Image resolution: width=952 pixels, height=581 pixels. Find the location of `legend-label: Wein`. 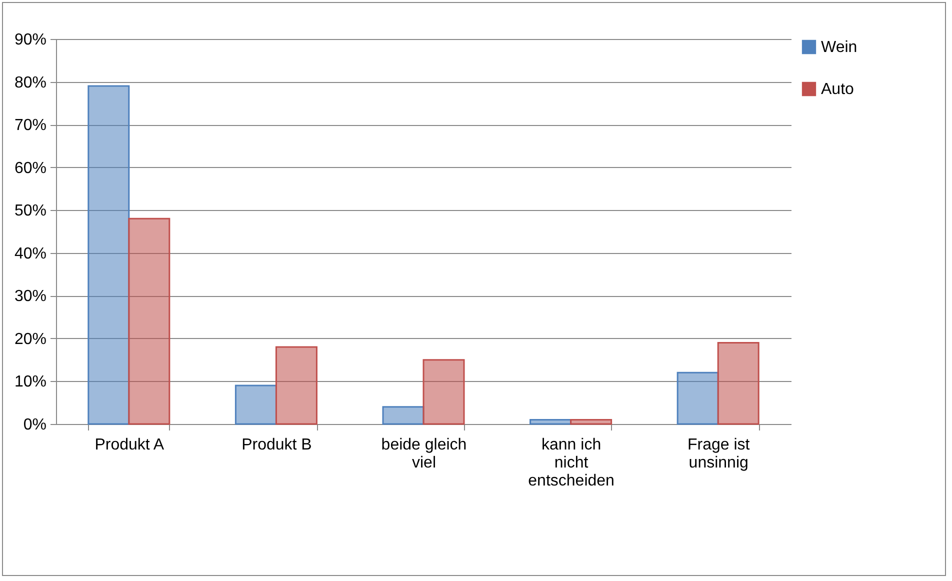

legend-label: Wein is located at coordinates (839, 47).